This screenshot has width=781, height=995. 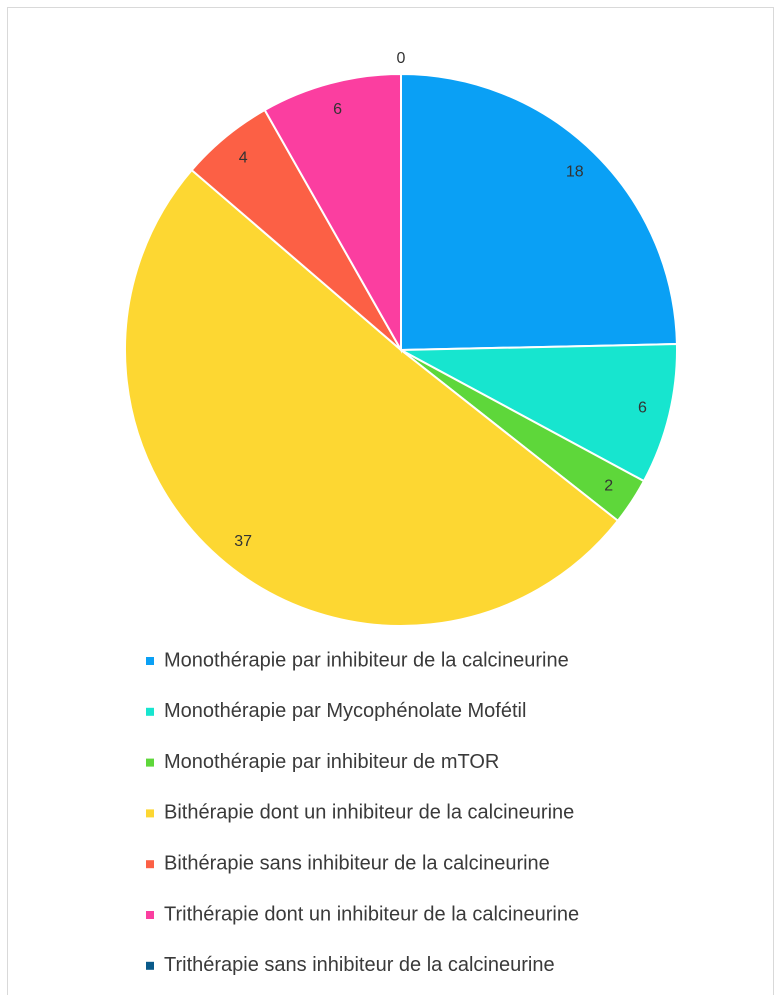 What do you see at coordinates (331, 762) in the screenshot?
I see `legend-label: Monothérapie par inhibiteur de mTOR` at bounding box center [331, 762].